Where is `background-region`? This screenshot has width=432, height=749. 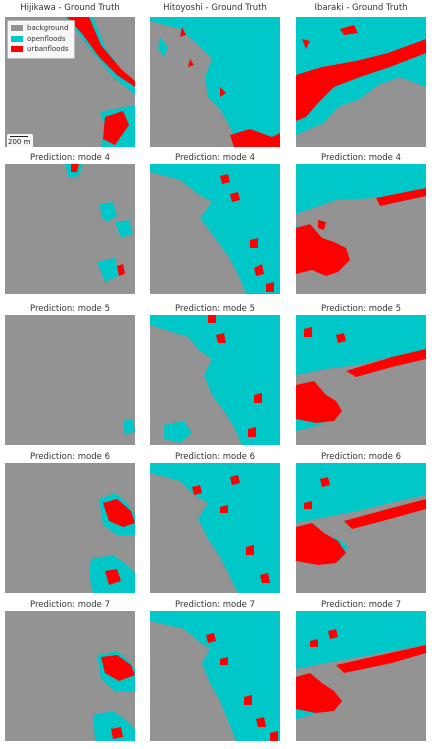 background-region is located at coordinates (70, 380).